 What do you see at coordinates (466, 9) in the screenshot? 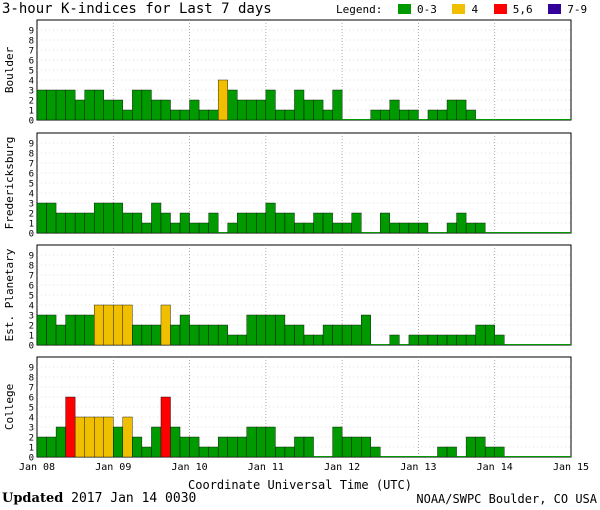
I see `legend: Legend: 0-3 4 5,6 7-9` at bounding box center [466, 9].